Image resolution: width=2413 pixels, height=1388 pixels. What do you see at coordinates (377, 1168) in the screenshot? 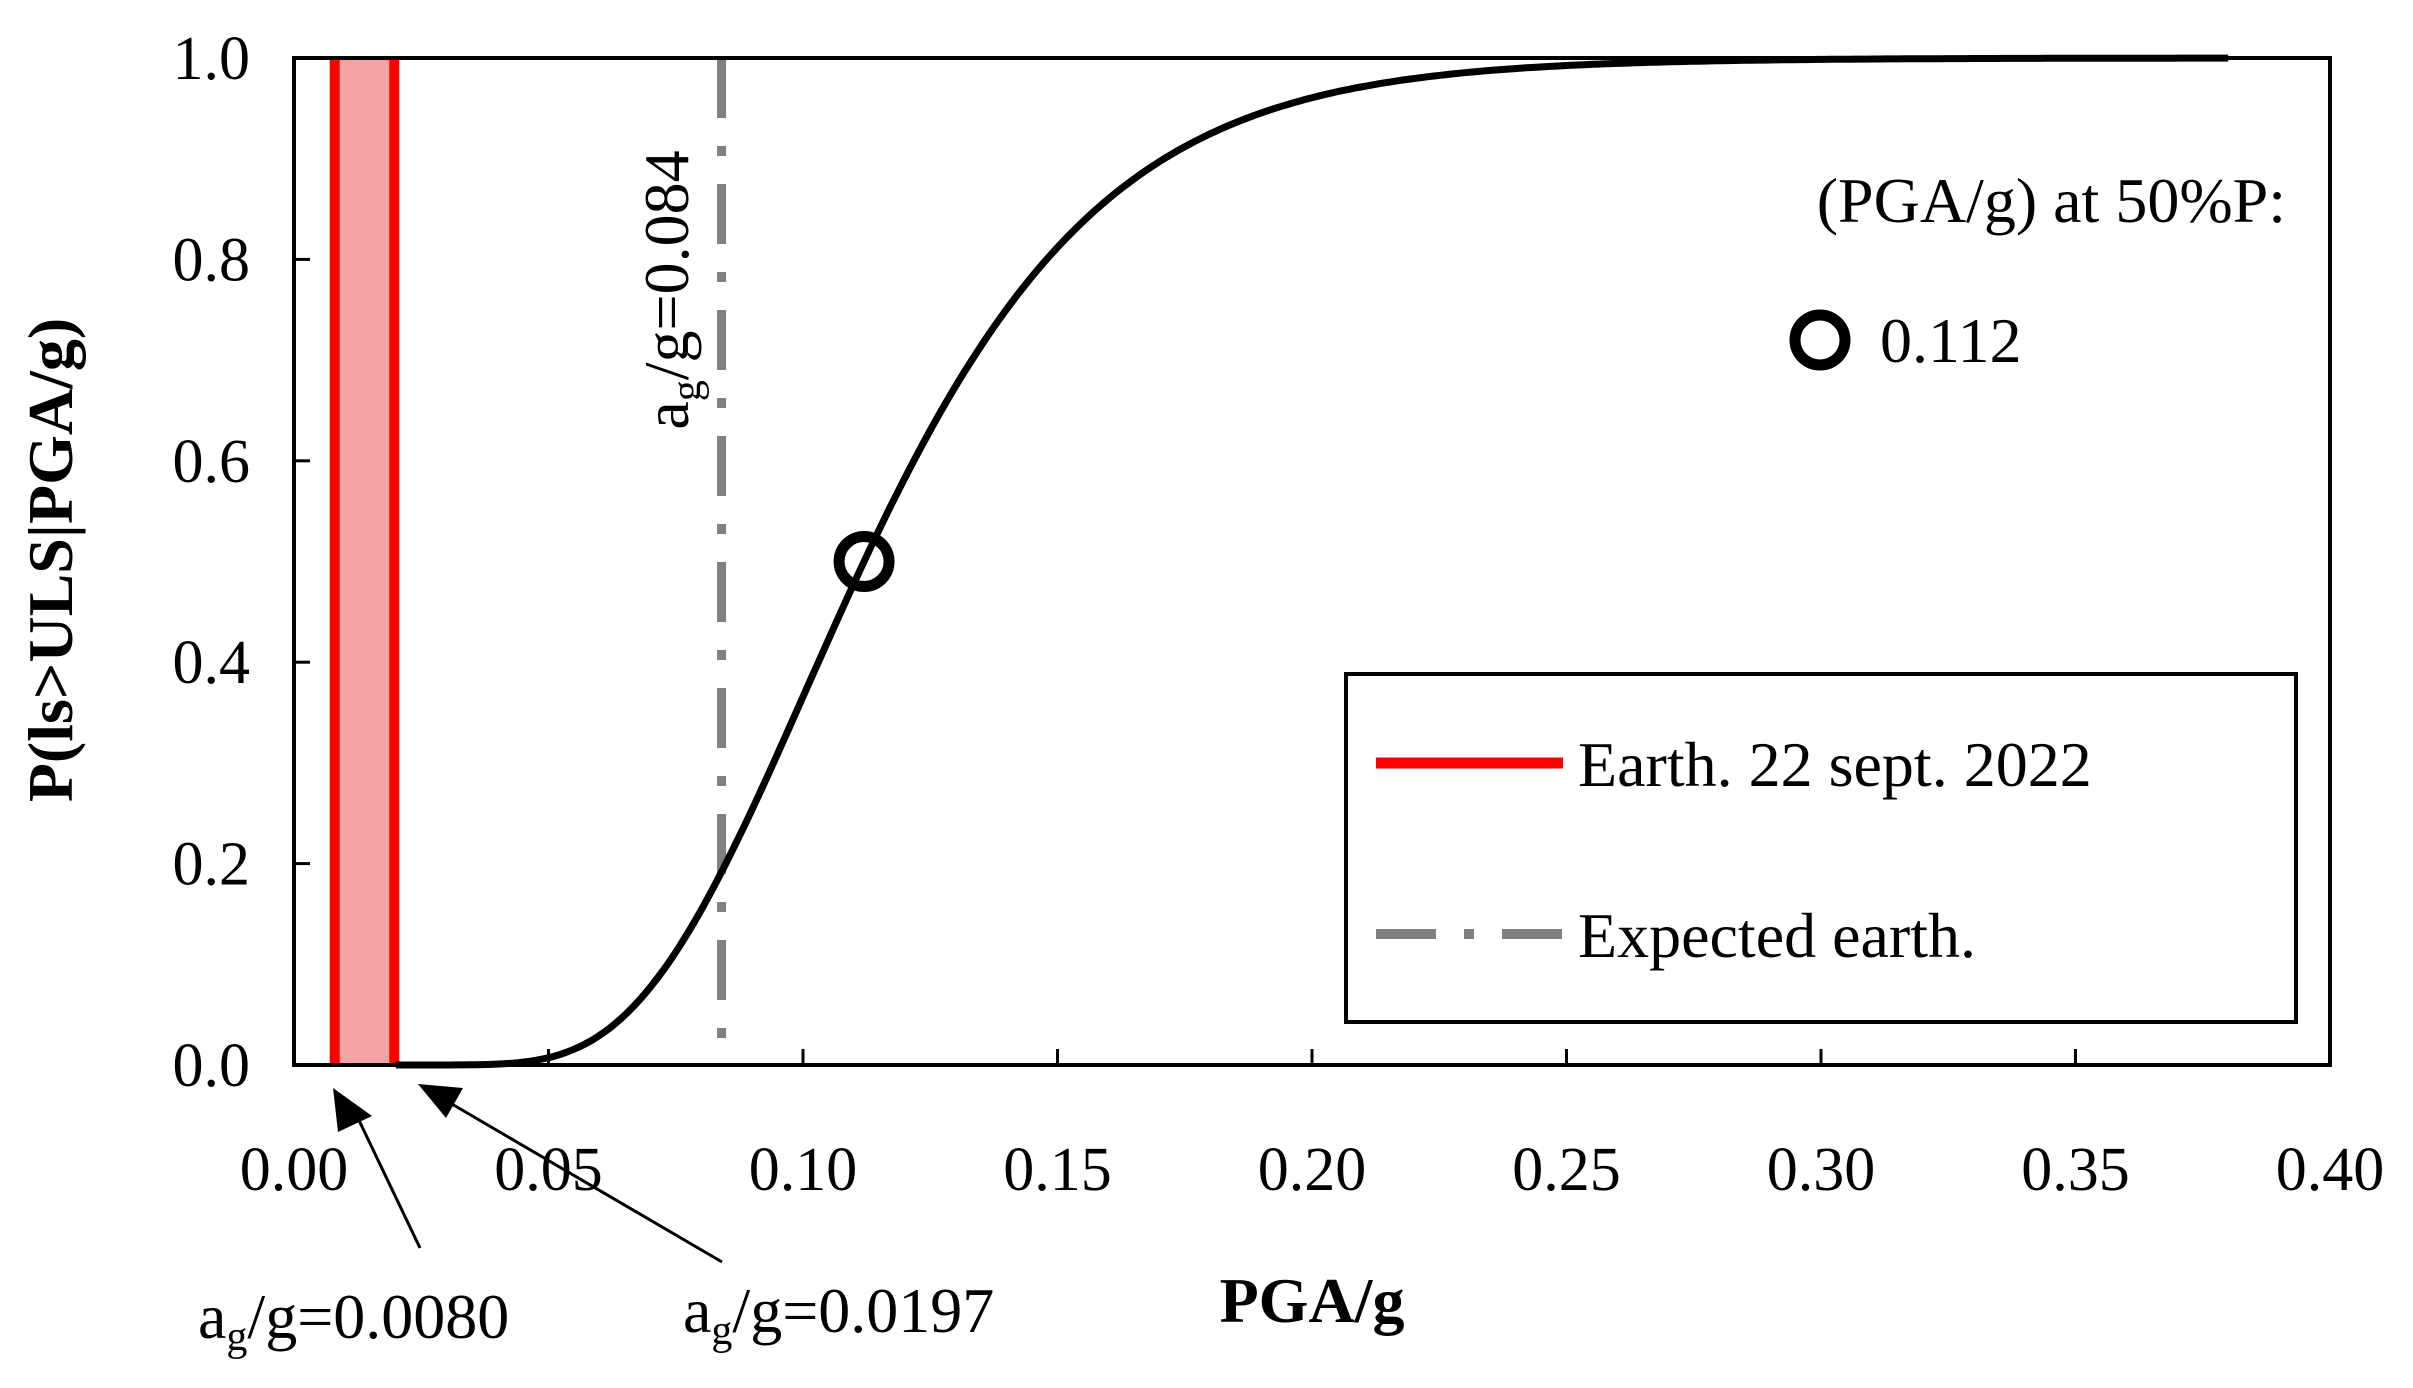
I see `band-low-arrow` at bounding box center [377, 1168].